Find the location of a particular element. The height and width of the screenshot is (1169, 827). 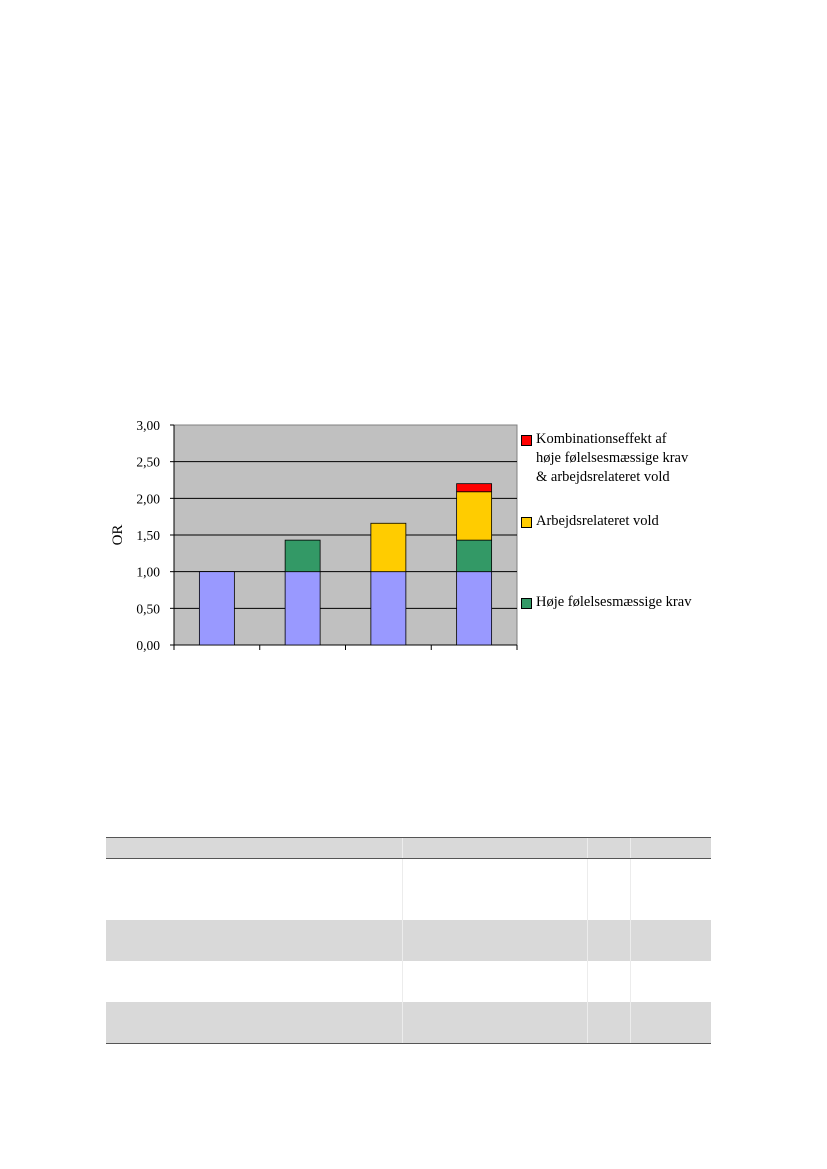

y-tick-label: 2,00 is located at coordinates (148, 498).